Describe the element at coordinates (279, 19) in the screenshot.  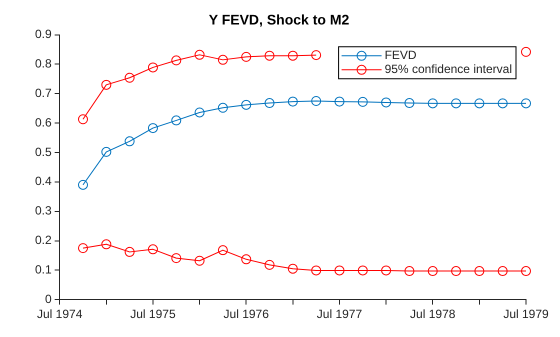
I see `chart-title: Y FEVD, Shock to M2` at that location.